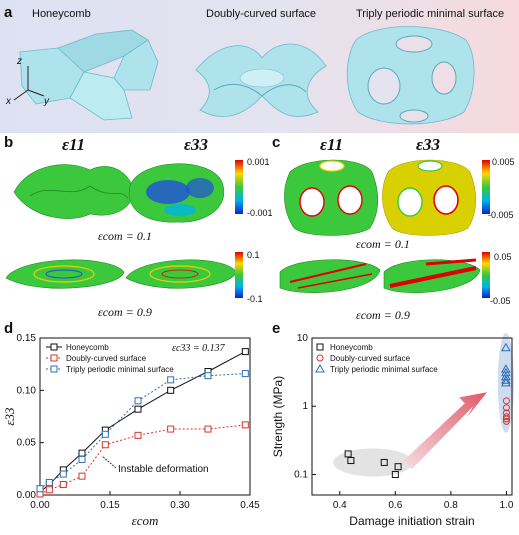  I want to click on honeycomb-eps11-bottom, so click(65, 274).